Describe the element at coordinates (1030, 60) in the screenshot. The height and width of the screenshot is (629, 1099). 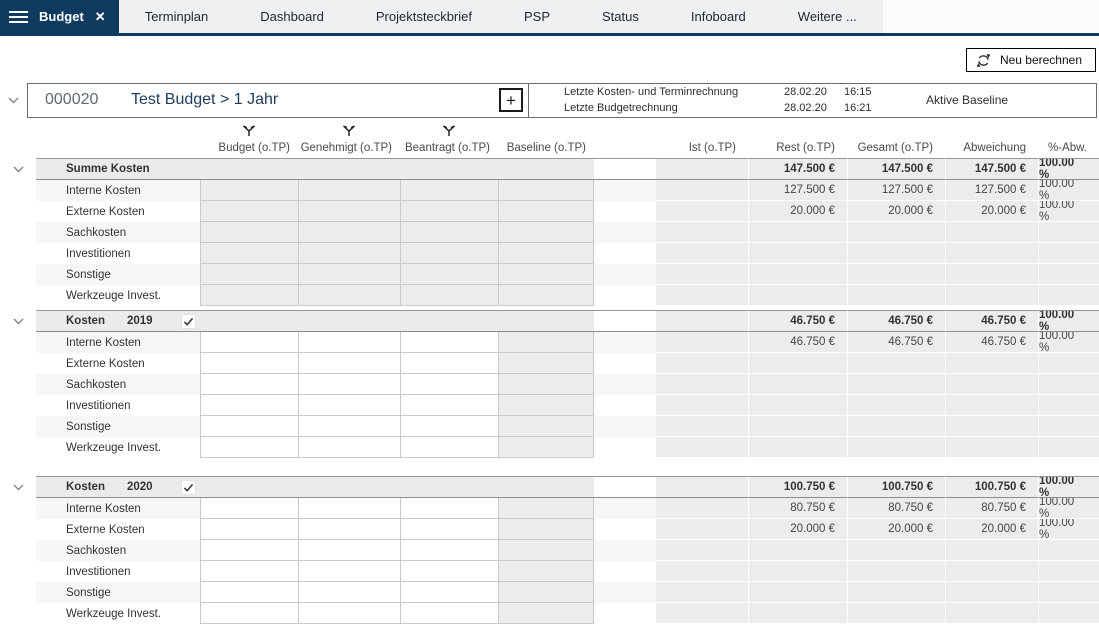
I see `recalculate-button: Neu berechnen` at that location.